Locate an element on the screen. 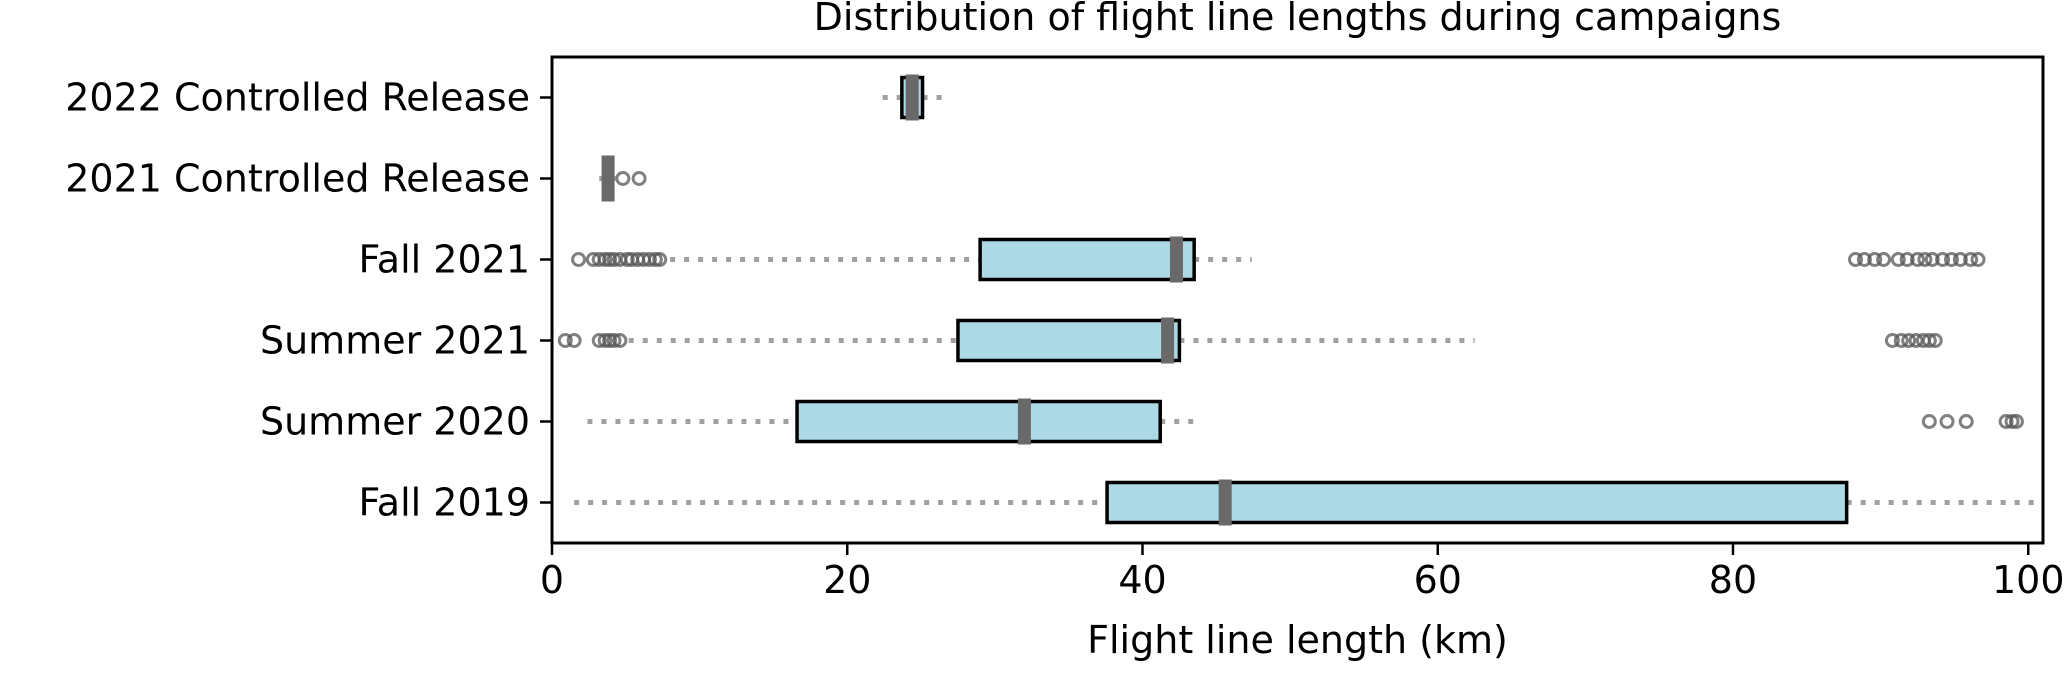 The image size is (2067, 675). y-tick-label: Fall 2021 is located at coordinates (444, 260).